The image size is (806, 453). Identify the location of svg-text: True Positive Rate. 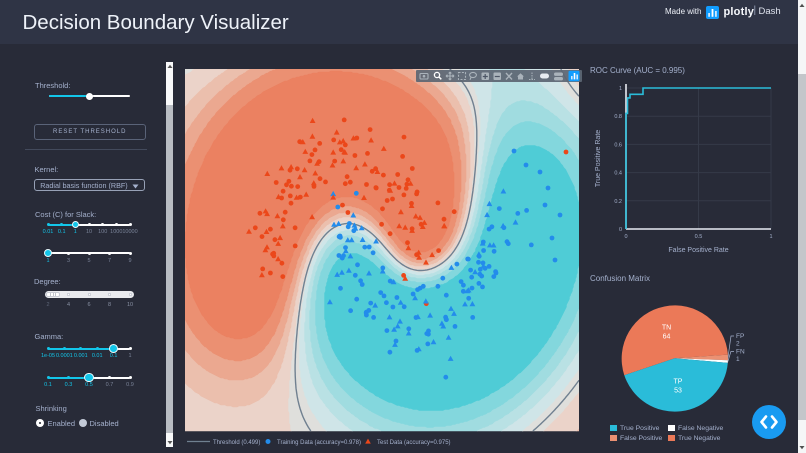
(598, 158).